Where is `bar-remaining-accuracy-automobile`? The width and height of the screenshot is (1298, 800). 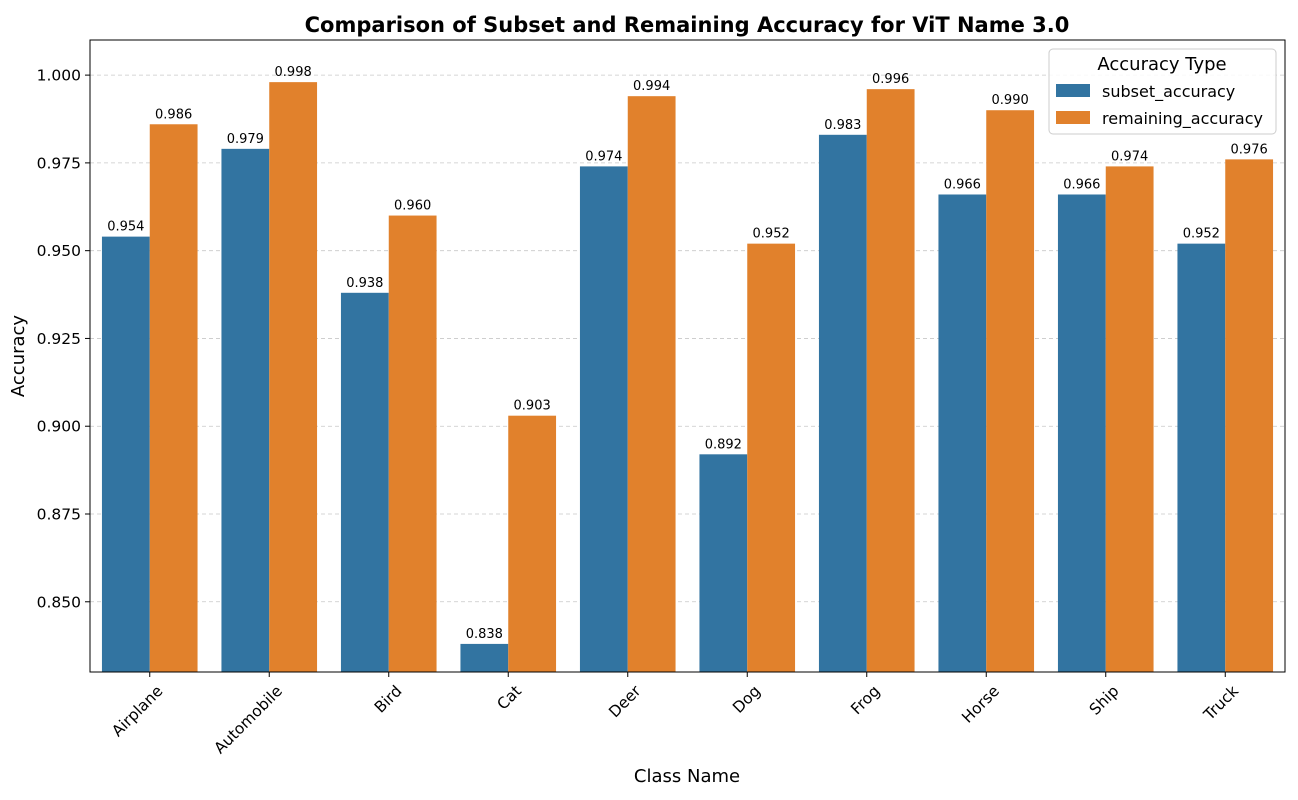 bar-remaining-accuracy-automobile is located at coordinates (293, 377).